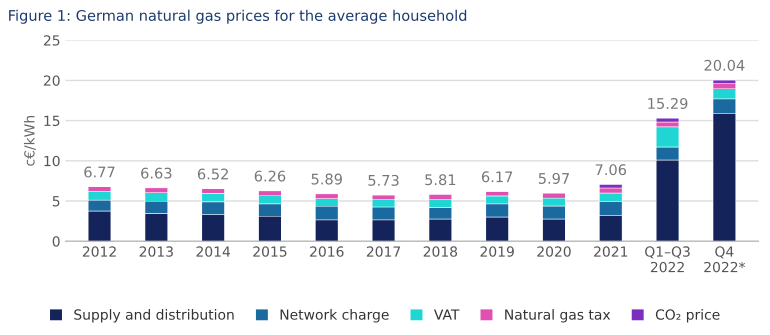 This screenshot has height=335, width=770. What do you see at coordinates (52, 121) in the screenshot?
I see `y-tick-label: 15` at bounding box center [52, 121].